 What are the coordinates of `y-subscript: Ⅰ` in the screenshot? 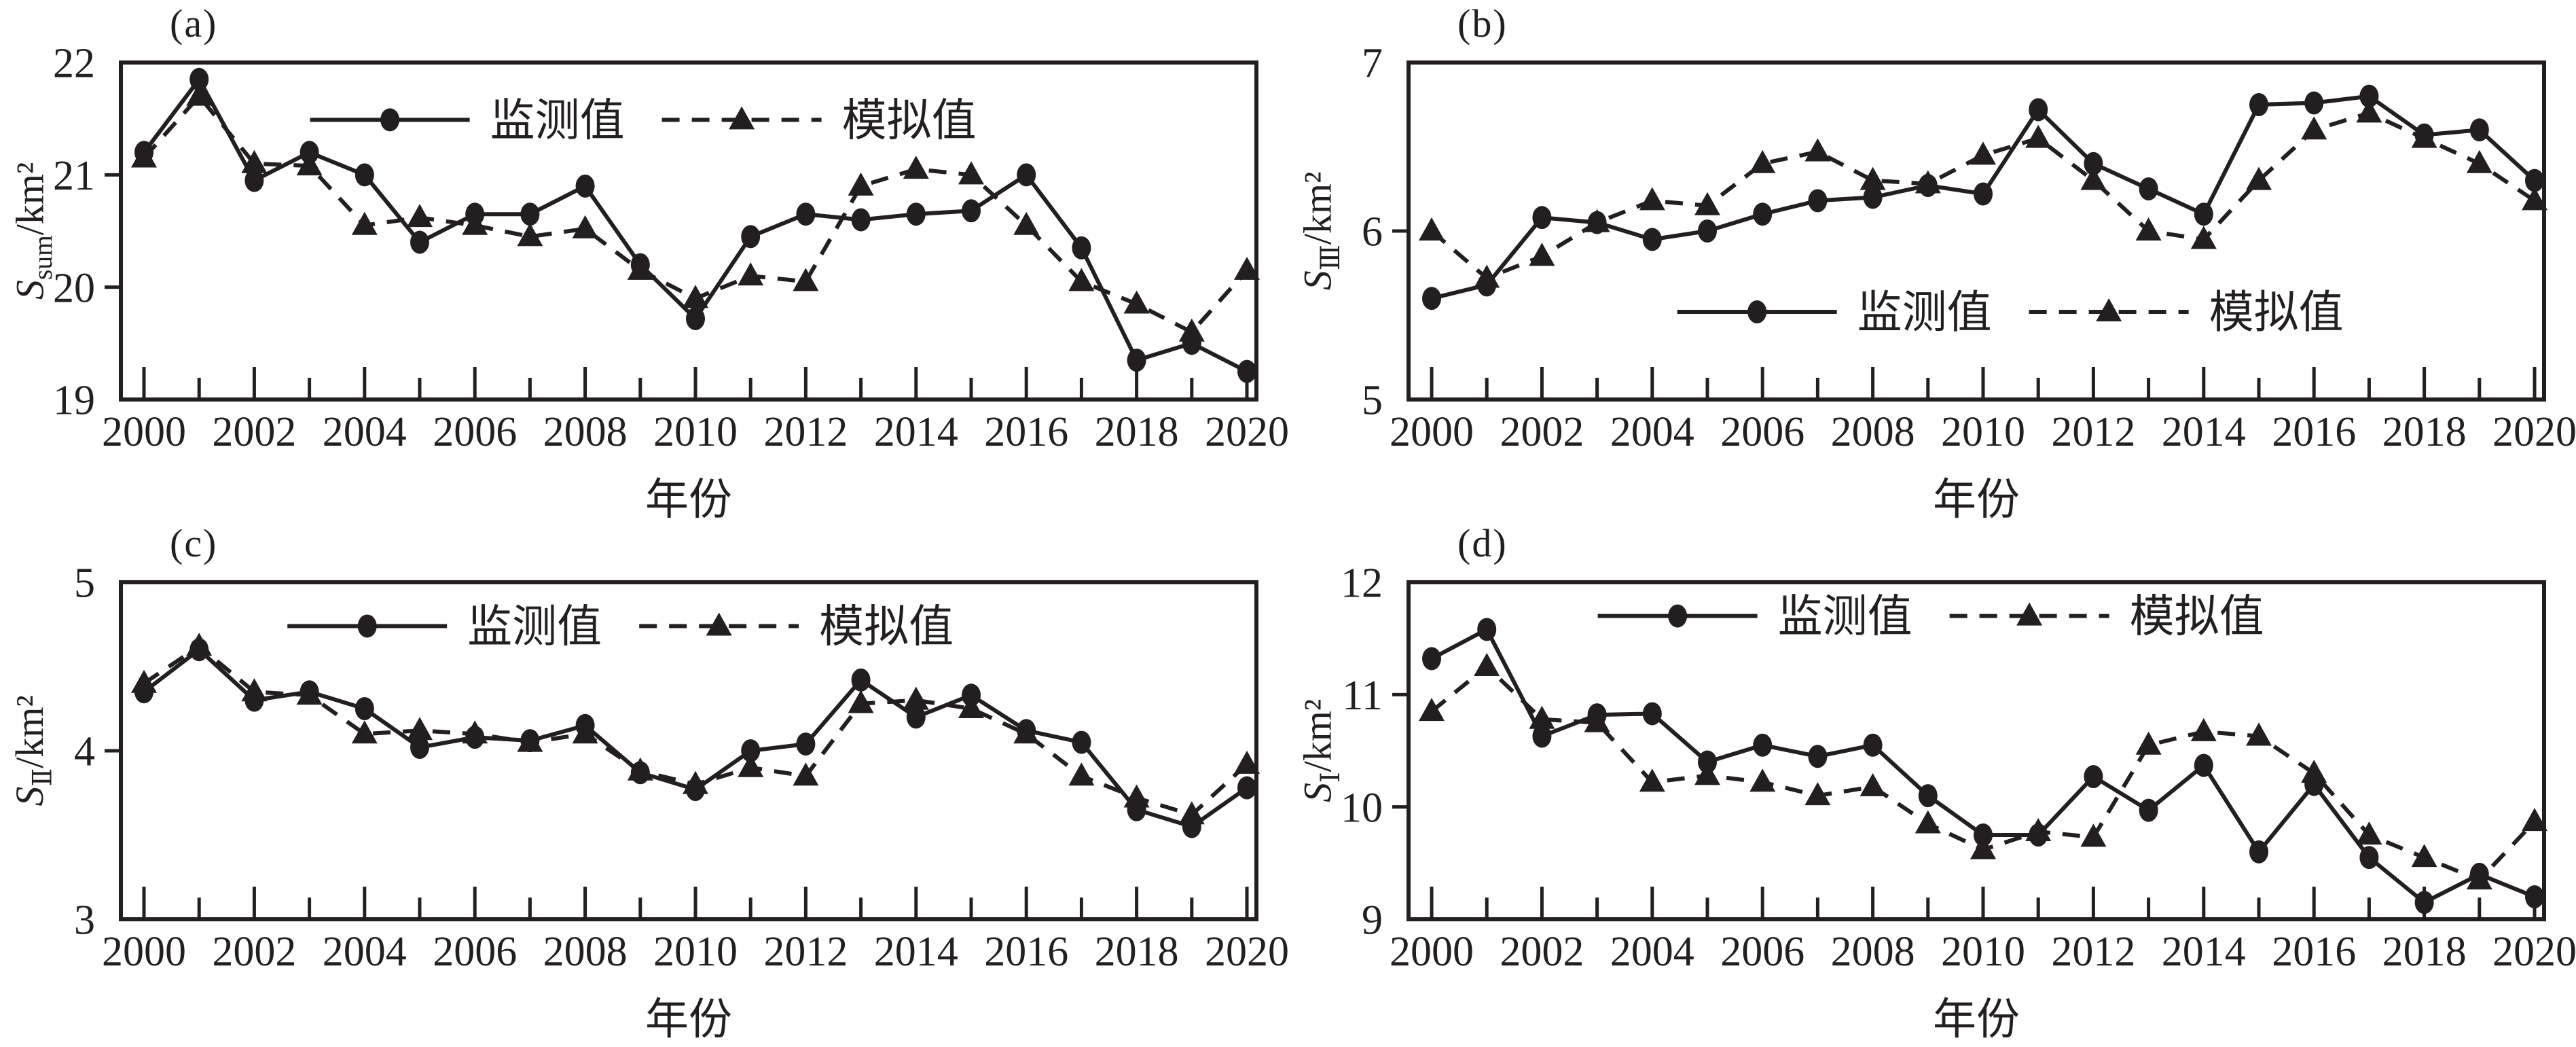 It's located at (1330, 777).